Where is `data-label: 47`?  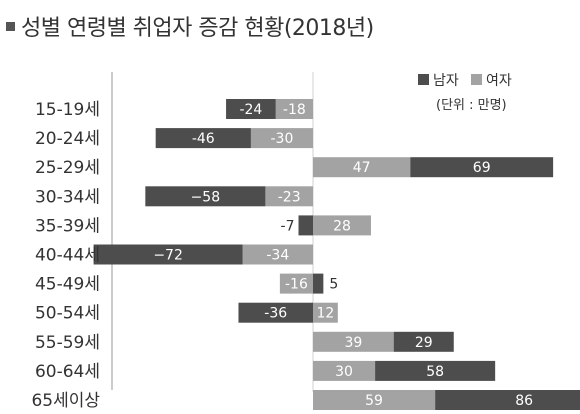
data-label: 47 is located at coordinates (362, 168).